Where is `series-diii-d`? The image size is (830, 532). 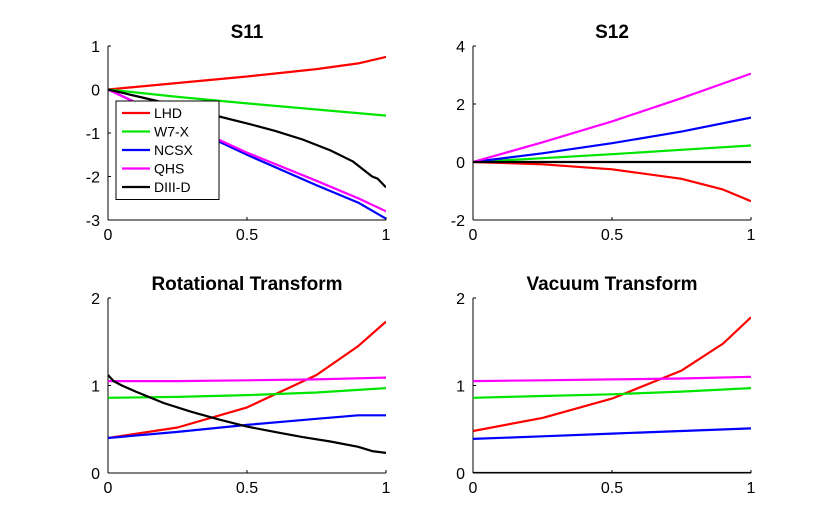
series-diii-d is located at coordinates (247, 414).